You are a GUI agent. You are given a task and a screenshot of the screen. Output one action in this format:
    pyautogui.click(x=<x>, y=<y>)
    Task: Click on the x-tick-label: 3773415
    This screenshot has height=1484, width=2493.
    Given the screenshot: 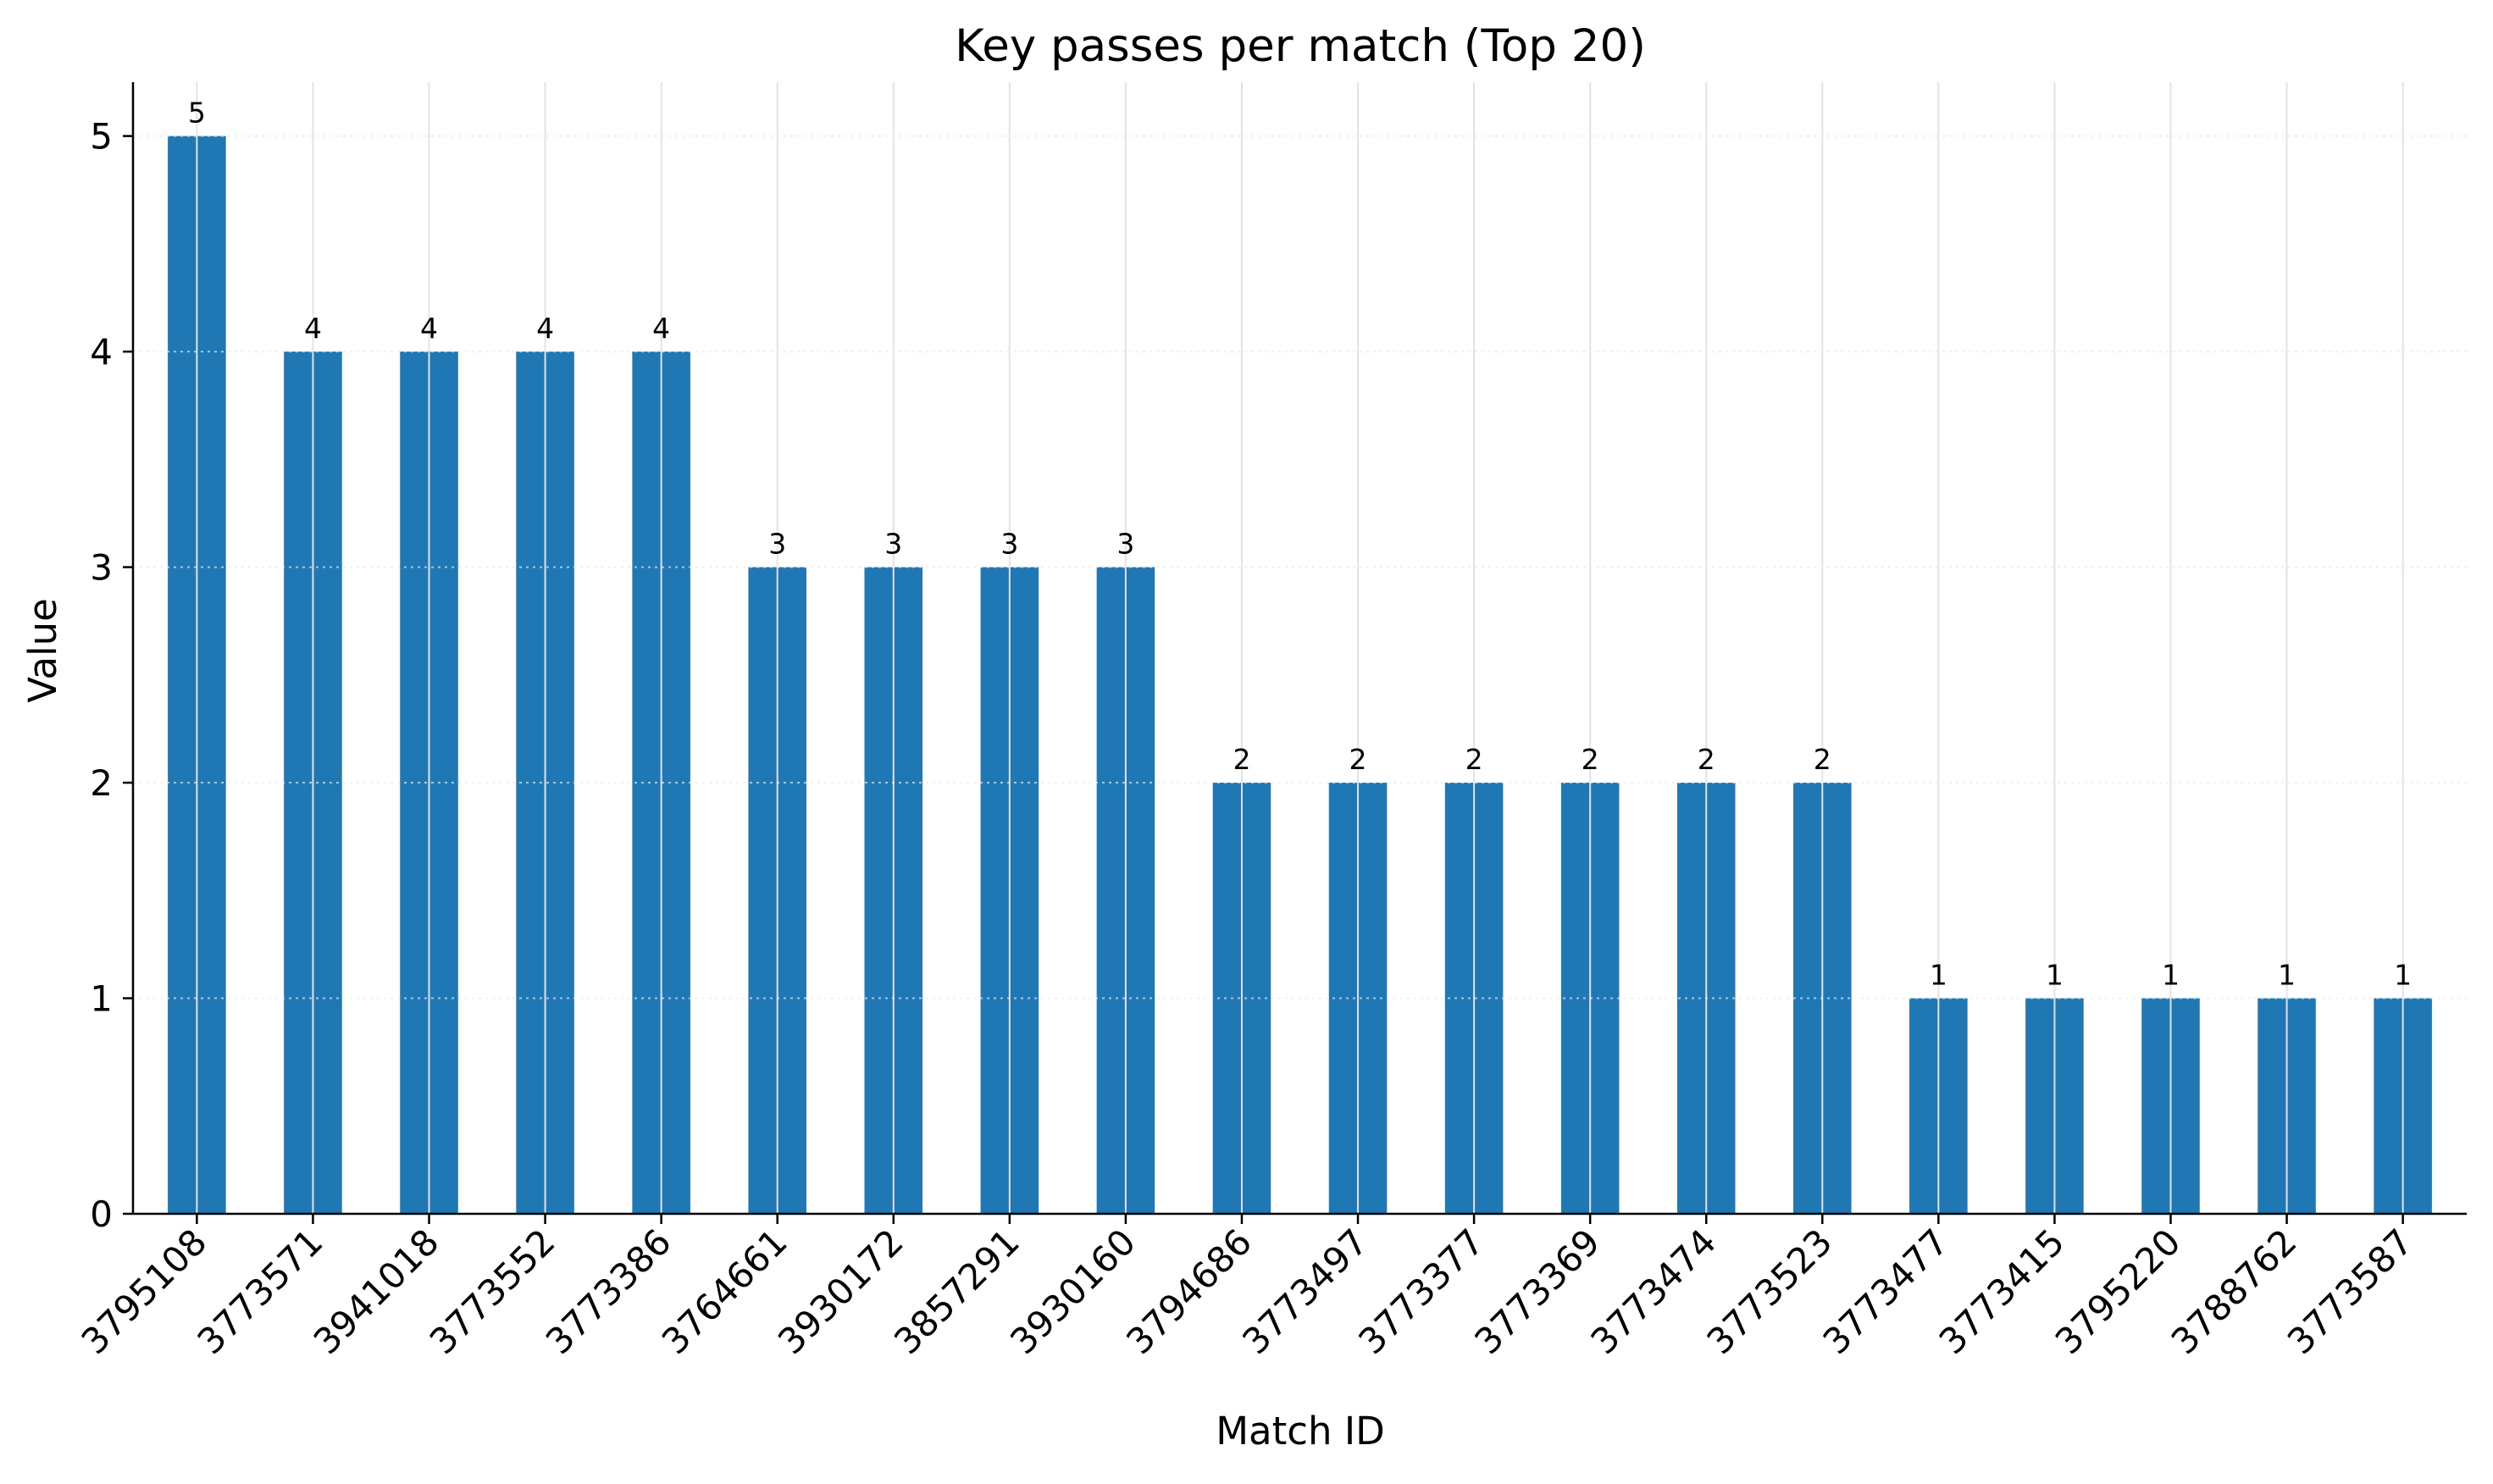 What is the action you would take?
    pyautogui.click(x=2002, y=1291)
    